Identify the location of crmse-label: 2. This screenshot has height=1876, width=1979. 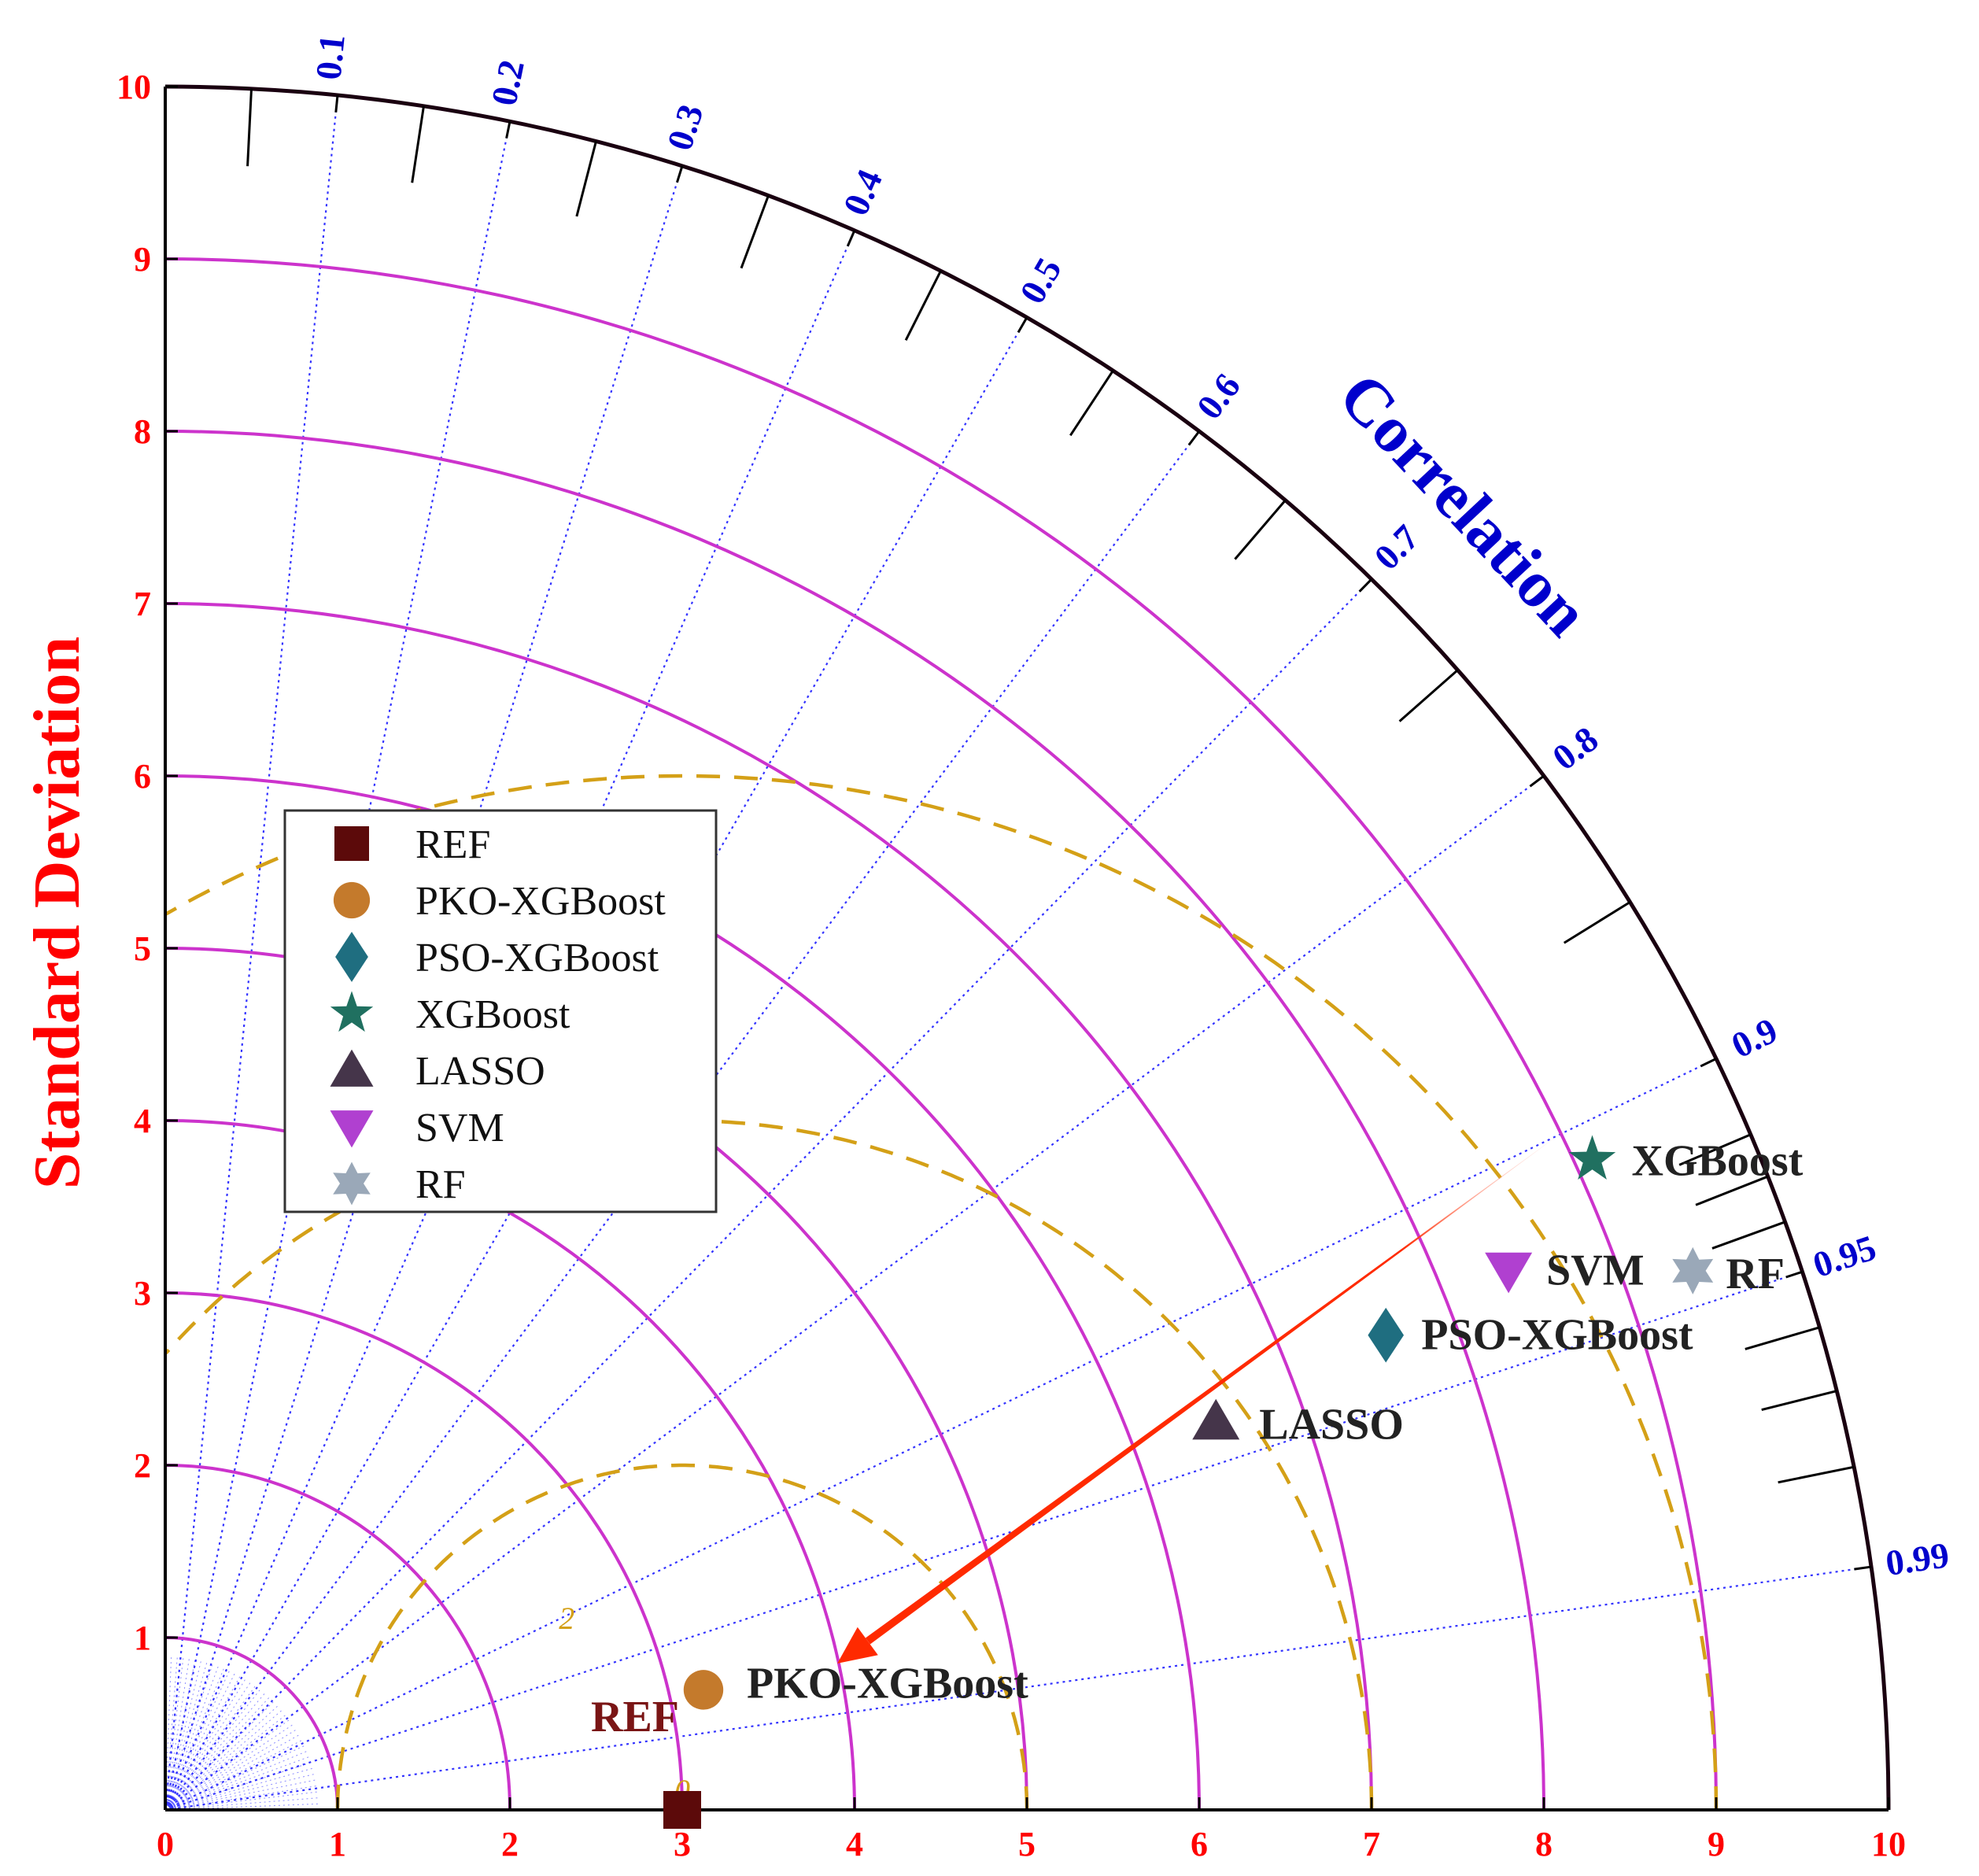
(566, 1618).